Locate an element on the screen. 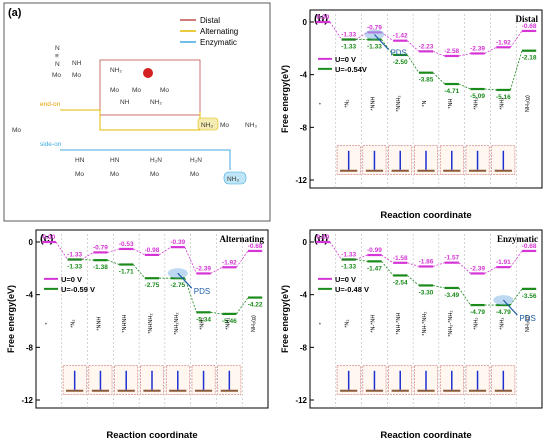 The image size is (550, 442). data-label: -5.16 is located at coordinates (503, 97).